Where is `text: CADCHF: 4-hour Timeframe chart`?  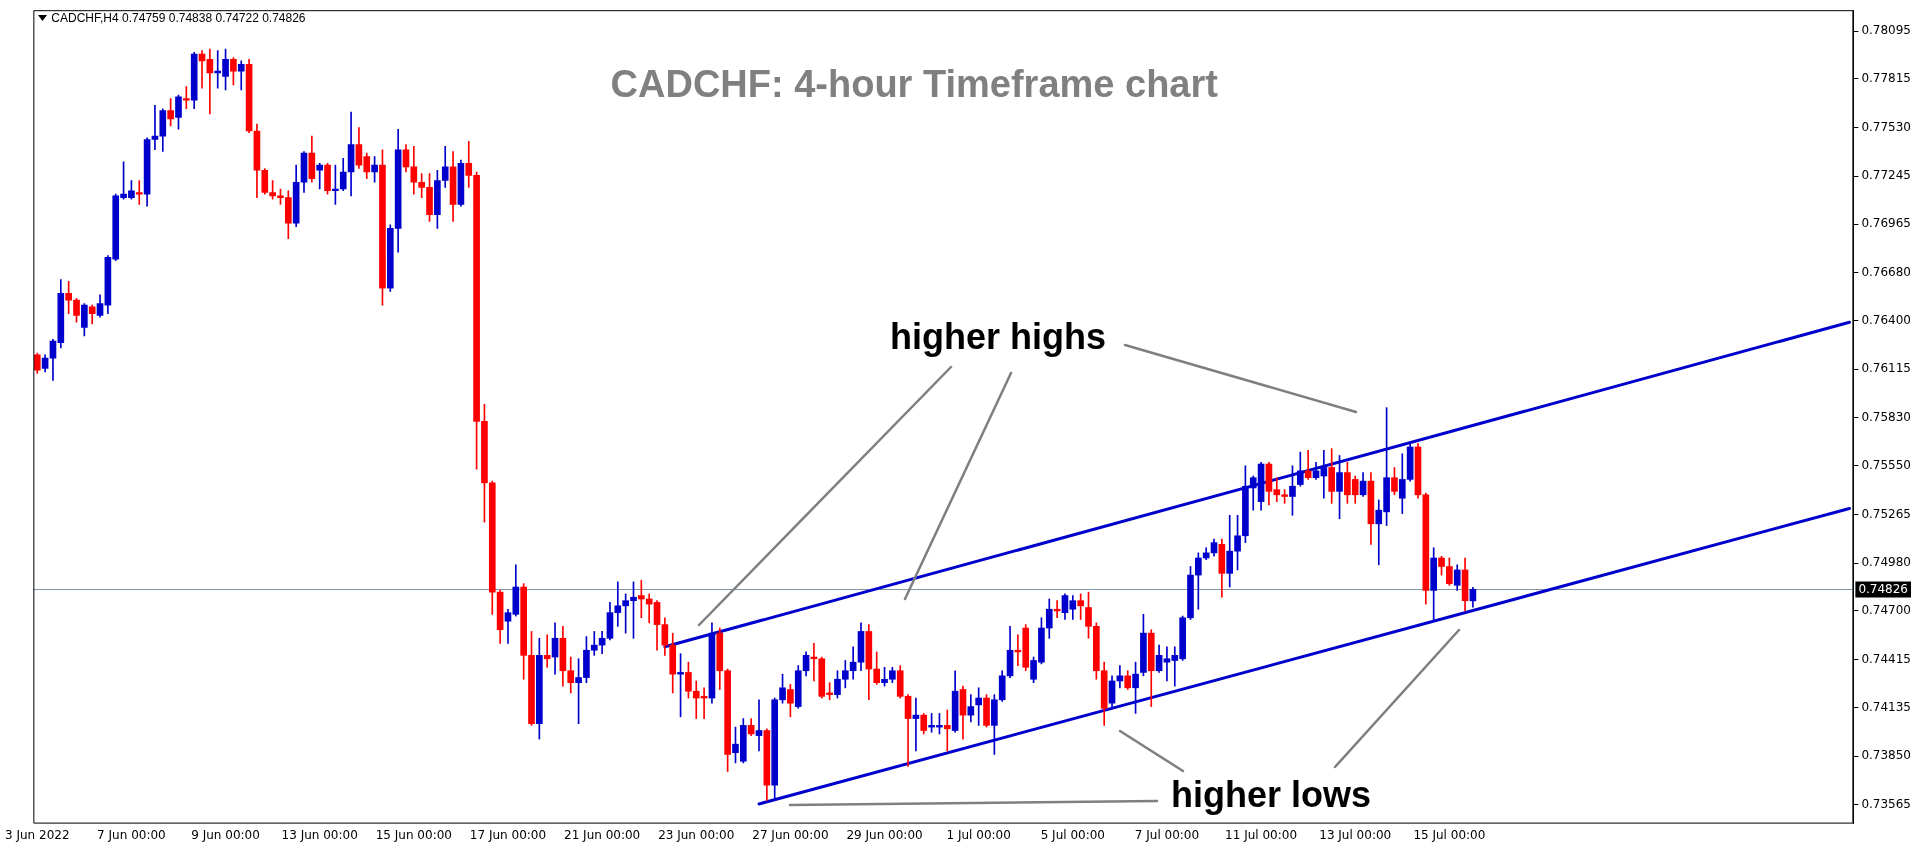
text: CADCHF: 4-hour Timeframe chart is located at coordinates (914, 83).